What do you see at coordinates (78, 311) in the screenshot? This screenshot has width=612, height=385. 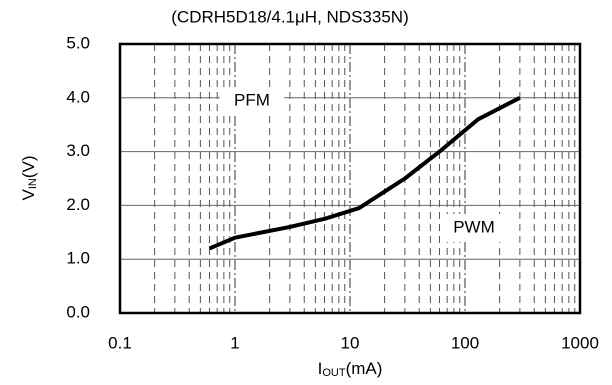 I see `y-tick-label: 0.0` at bounding box center [78, 311].